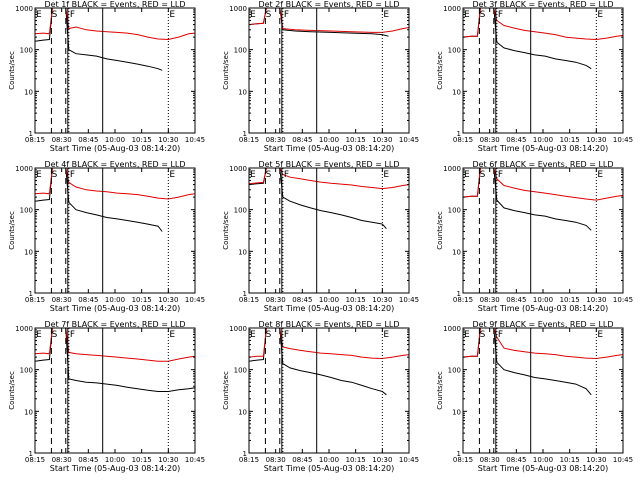  What do you see at coordinates (542, 4) in the screenshot?
I see `panel-title: Det 3f BLACK = Events, RED = LLD` at bounding box center [542, 4].